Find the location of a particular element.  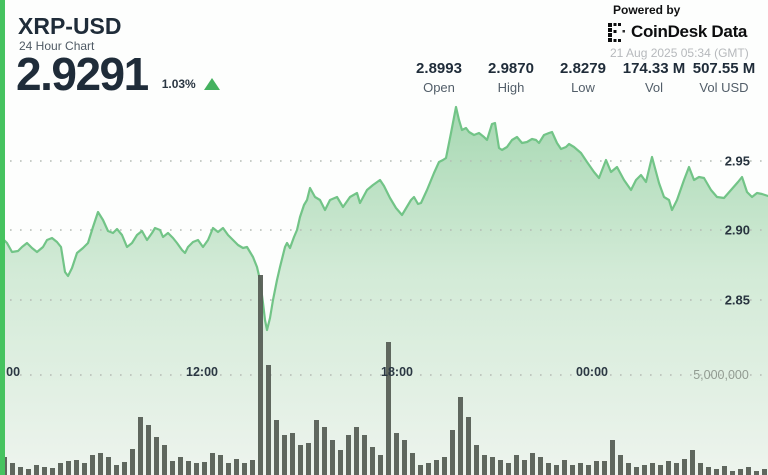

powered-by-label: Powered by is located at coordinates (647, 10).